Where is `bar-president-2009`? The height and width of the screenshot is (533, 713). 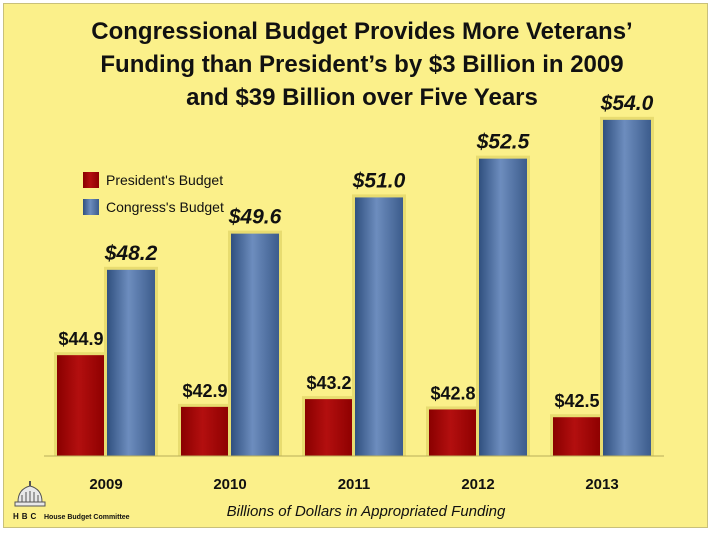
bar-president-2009 is located at coordinates (81, 405).